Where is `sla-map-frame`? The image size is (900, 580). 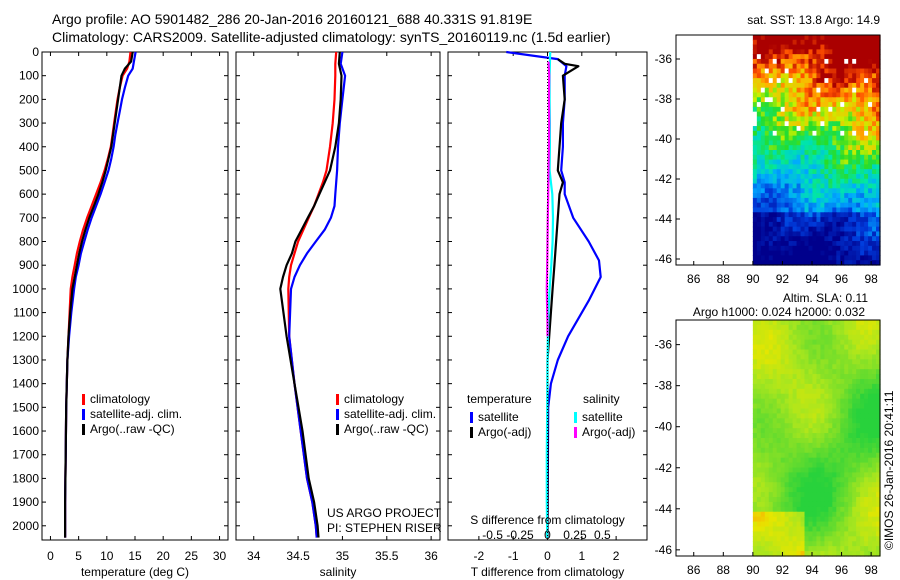
sla-map-frame is located at coordinates (778, 438).